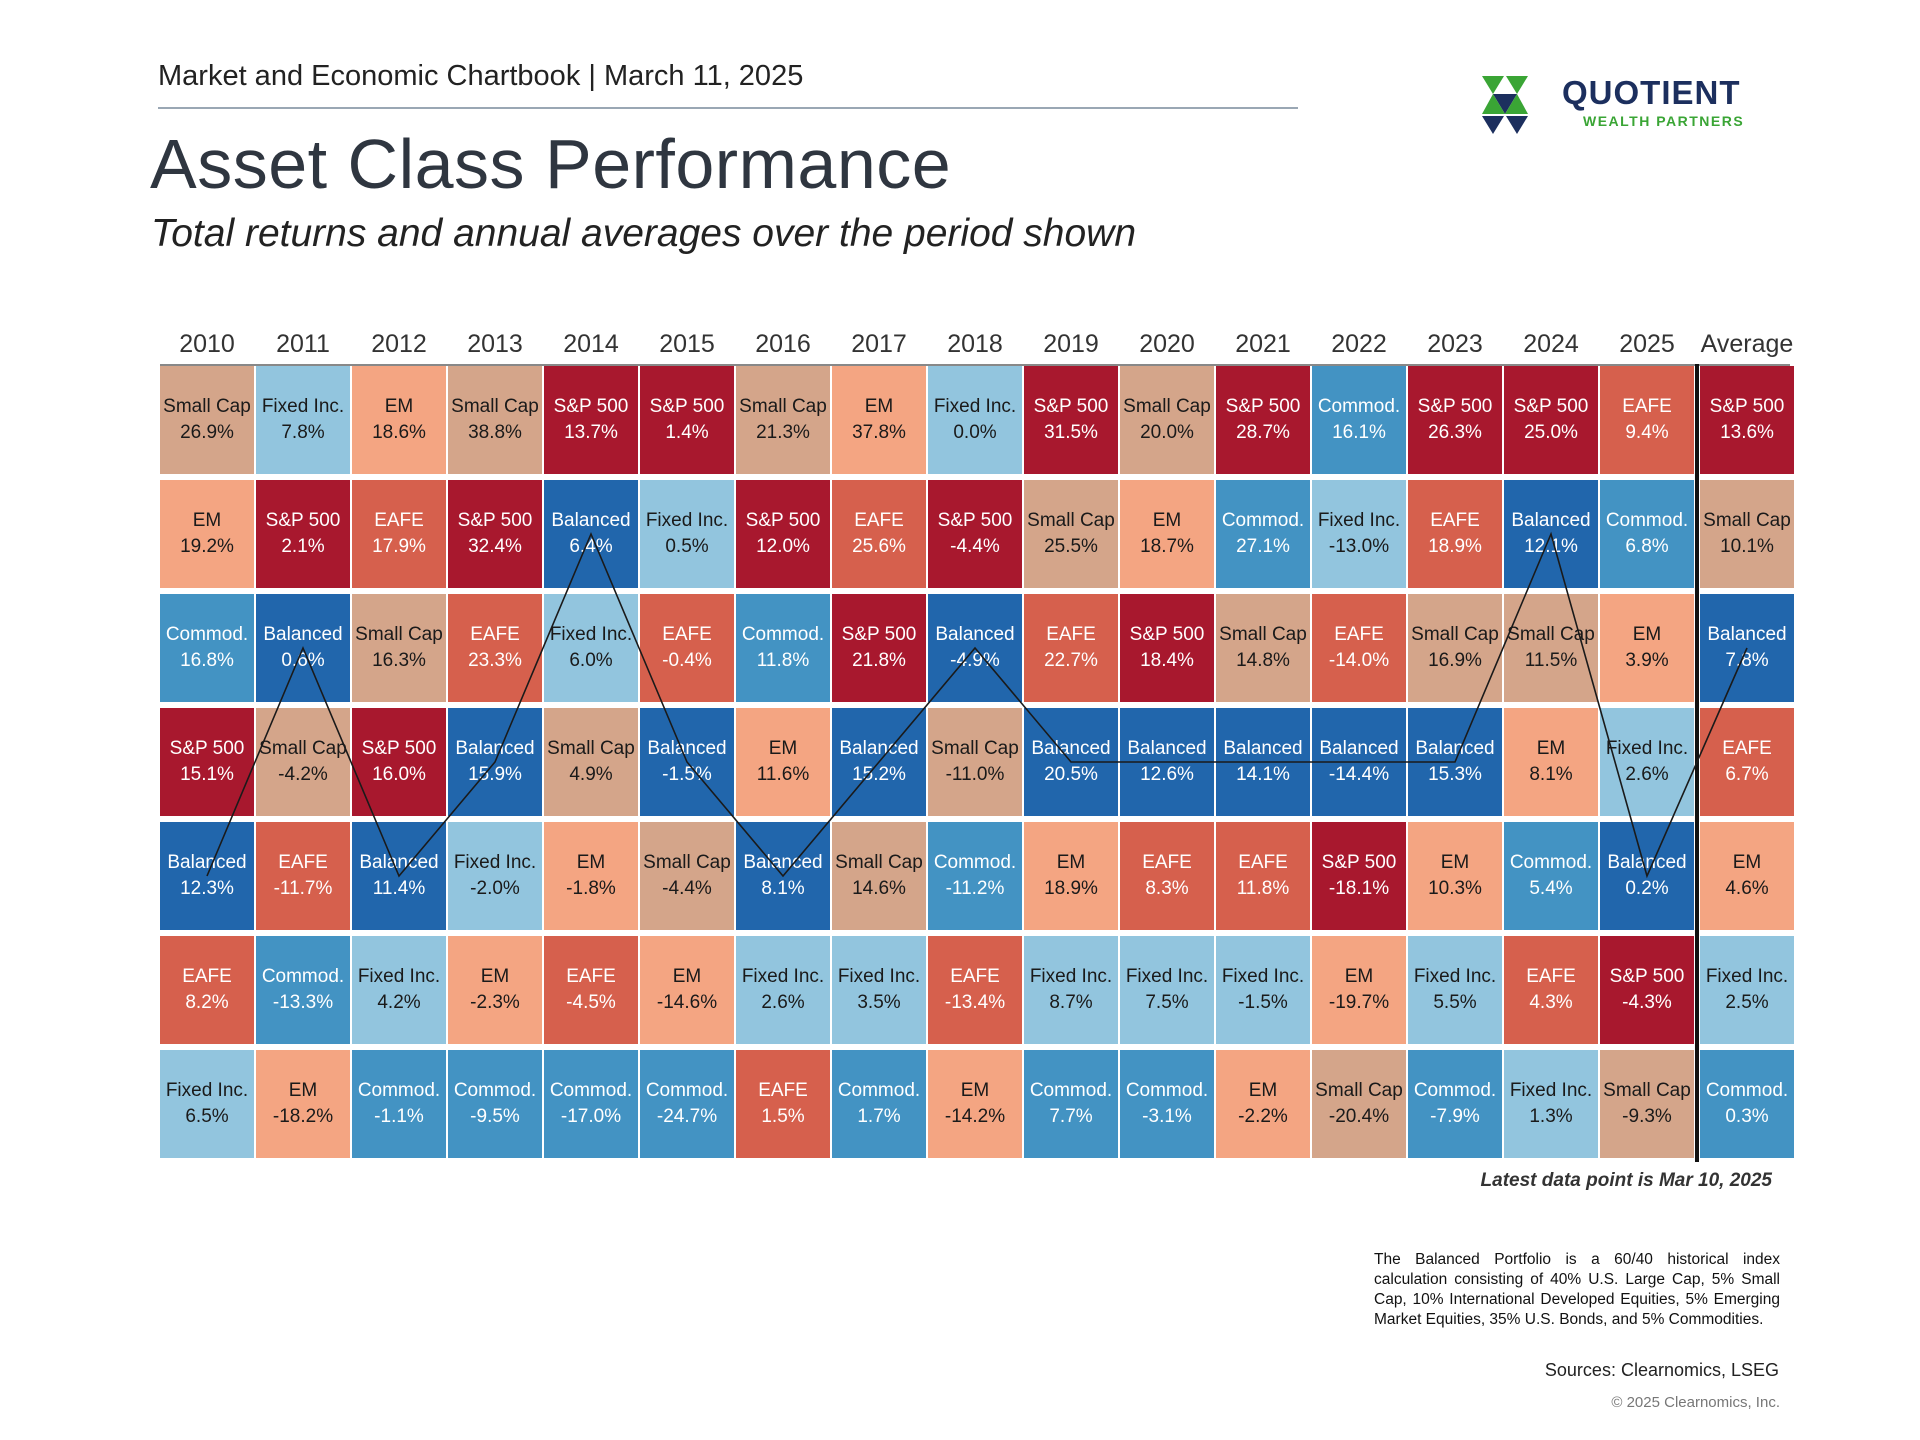  Describe the element at coordinates (591, 1002) in the screenshot. I see `cell-return-value: -4.5%` at that location.